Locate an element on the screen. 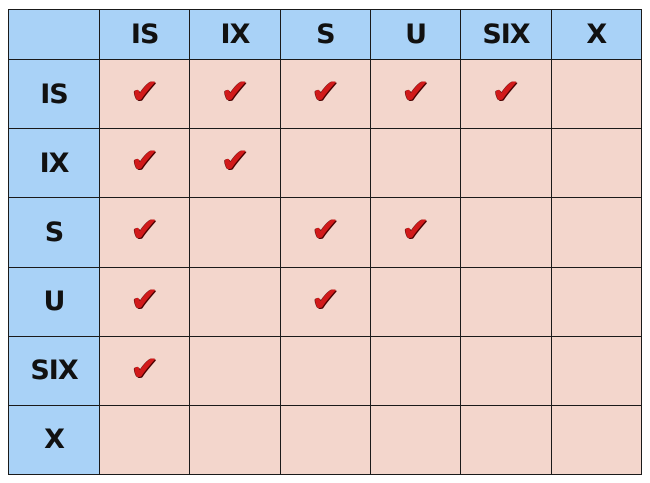 This screenshot has height=483, width=650. header-row: IS IX S U SIX X is located at coordinates (325, 34).